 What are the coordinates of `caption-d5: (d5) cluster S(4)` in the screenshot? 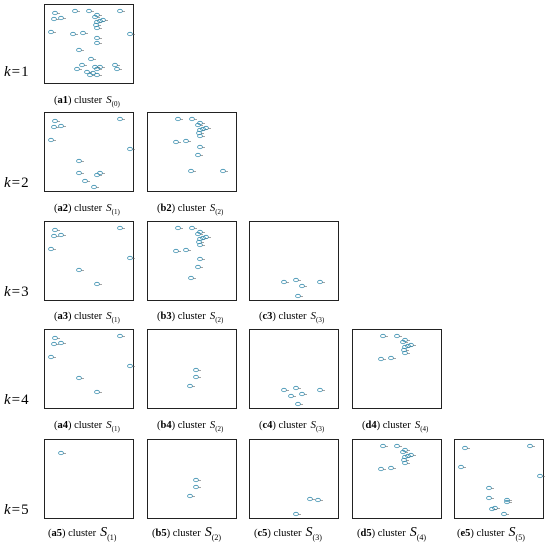 It's located at (392, 533).